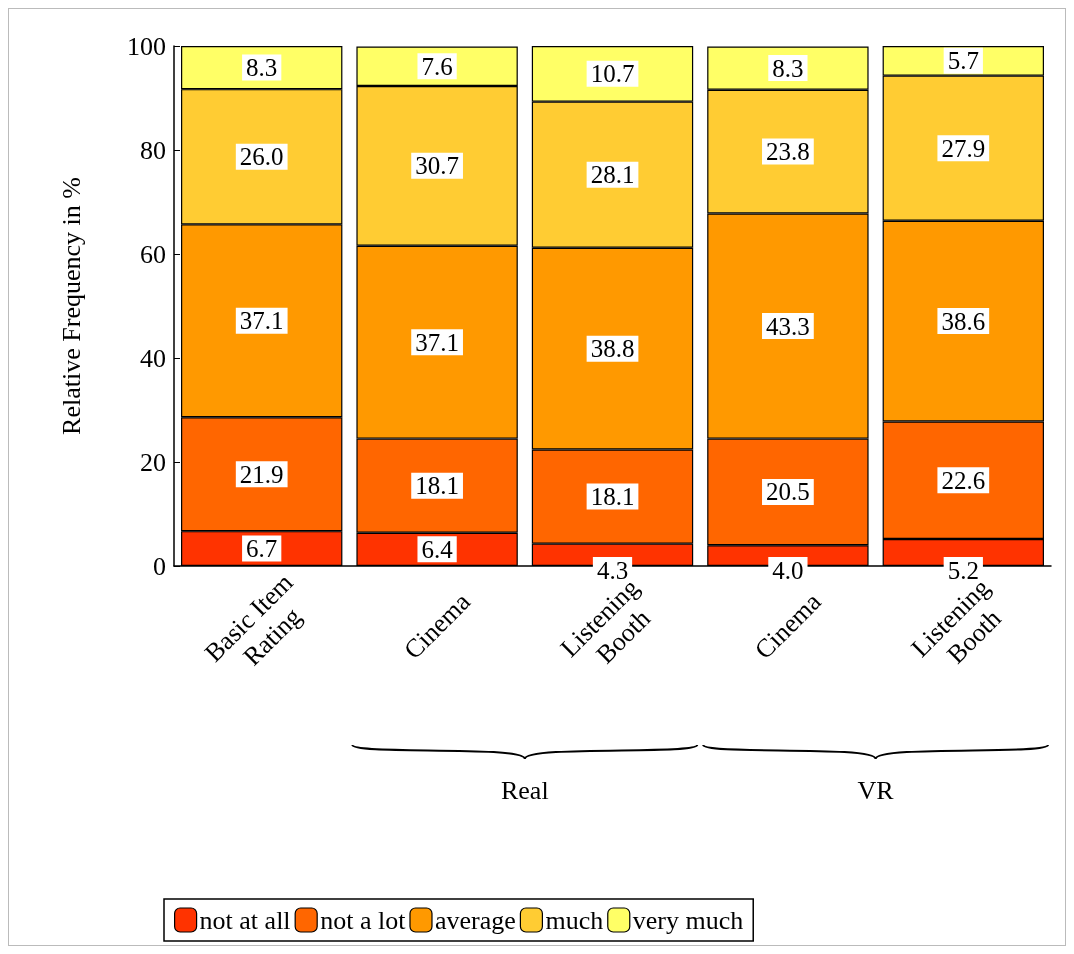 This screenshot has height=954, width=1074. I want to click on legend-label: very much, so click(688, 920).